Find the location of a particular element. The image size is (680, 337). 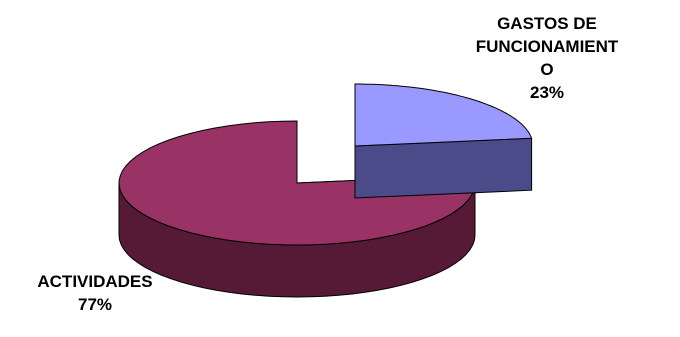

slice-label-gastos-line-3: O is located at coordinates (547, 69).